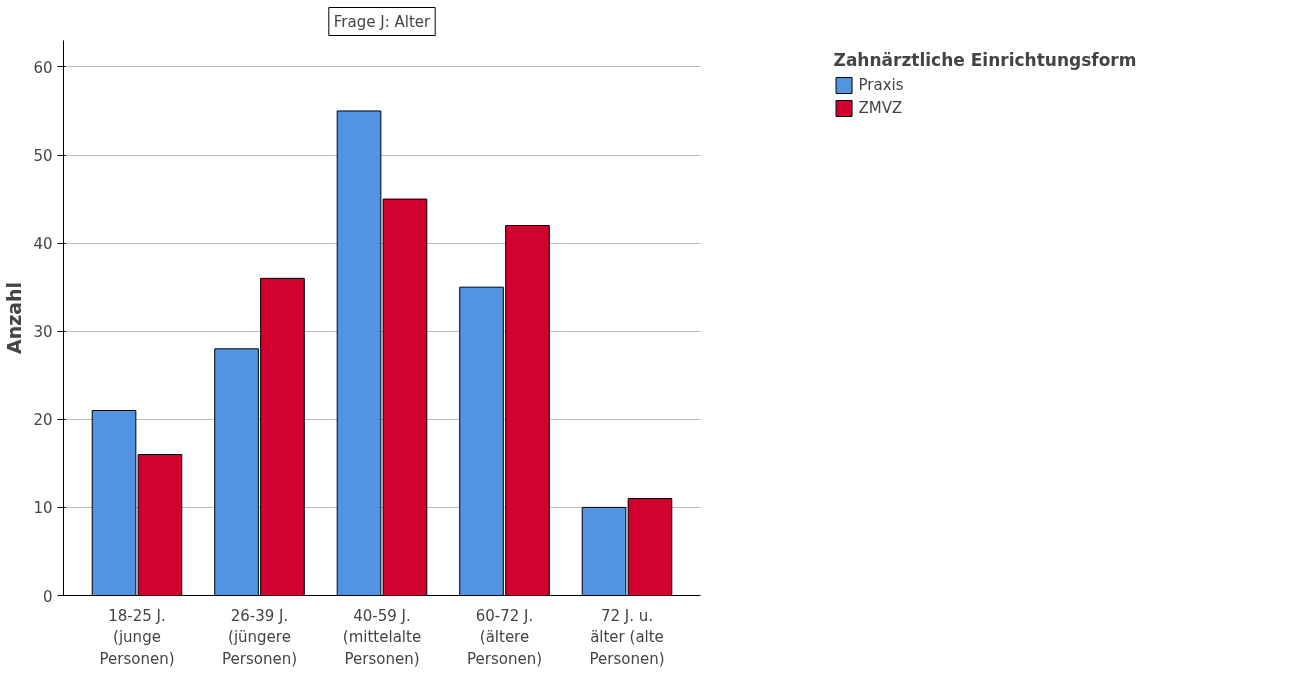 This screenshot has width=1290, height=684. I want to click on x-tick-label: 72 J. u. älter (alte Personen), so click(627, 637).